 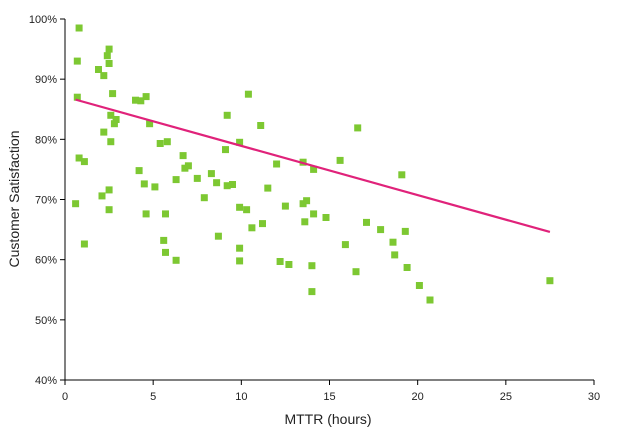 What do you see at coordinates (418, 397) in the screenshot?
I see `x-tick-label: 20` at bounding box center [418, 397].